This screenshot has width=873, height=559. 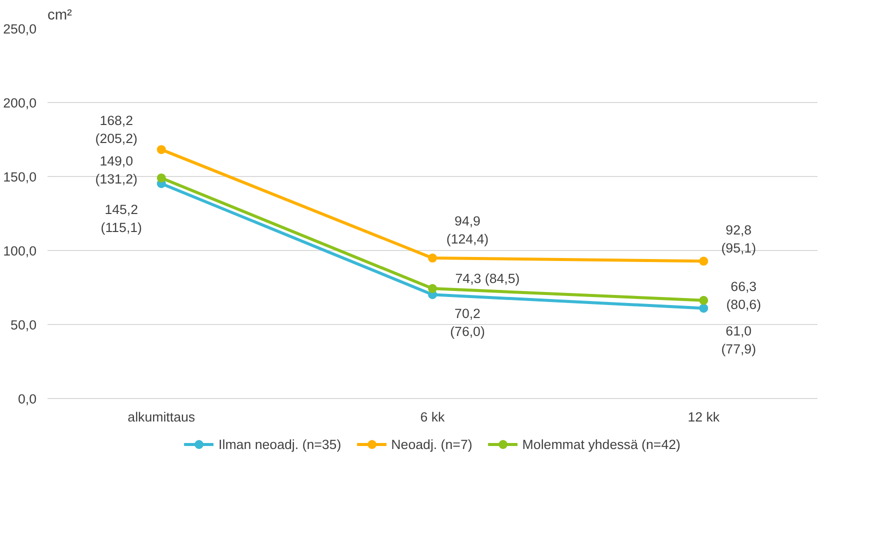 I want to click on y-tick-label: 100,0, so click(x=20, y=251).